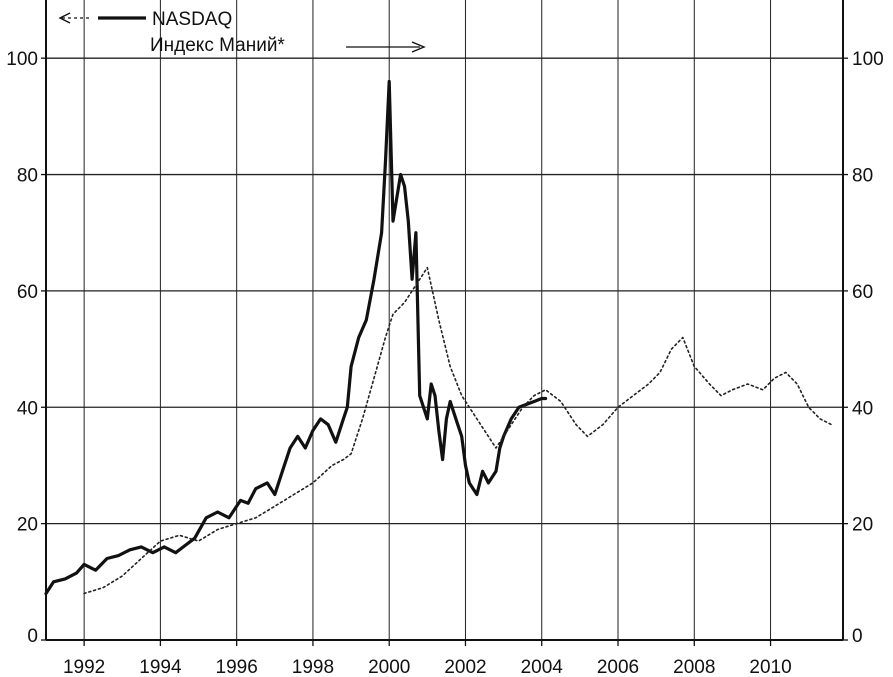 The width and height of the screenshot is (893, 677). I want to click on y-left-tick-label: 0, so click(32, 636).